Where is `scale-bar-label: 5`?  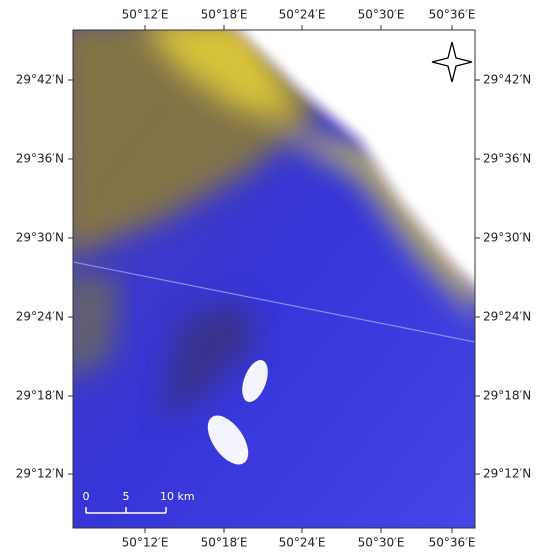 scale-bar-label: 5 is located at coordinates (126, 496).